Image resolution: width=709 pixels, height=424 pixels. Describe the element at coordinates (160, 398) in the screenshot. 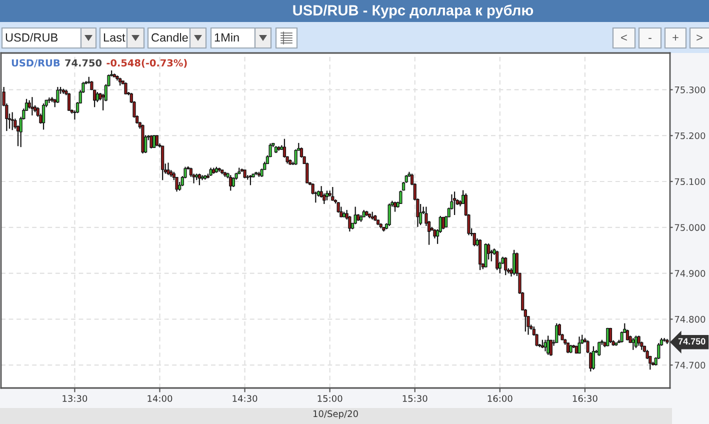

I see `x-tick-label: 14:00` at that location.